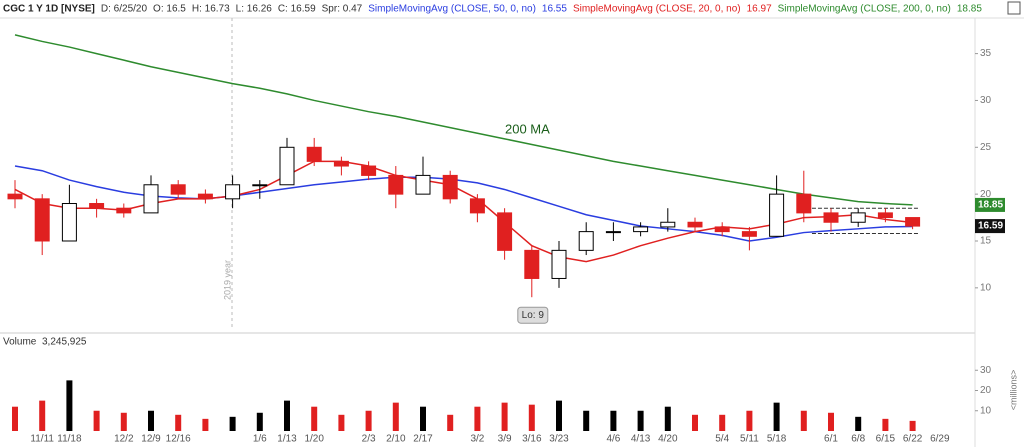  What do you see at coordinates (759, 9) in the screenshot?
I see `header-text: 16.97` at bounding box center [759, 9].